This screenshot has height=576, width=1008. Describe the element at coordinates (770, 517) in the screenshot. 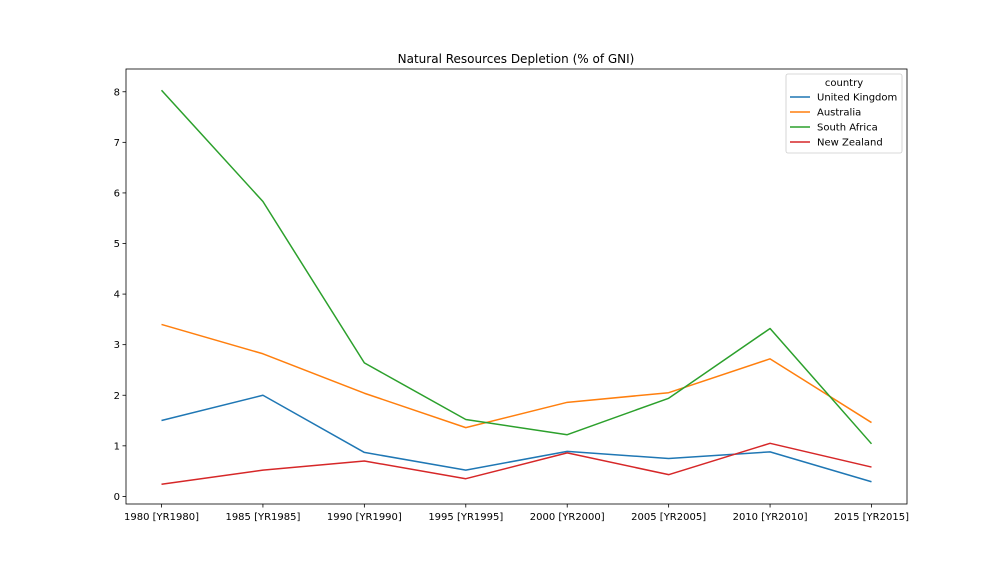

I see `x-tick-label: 2010 [YR2010]` at that location.